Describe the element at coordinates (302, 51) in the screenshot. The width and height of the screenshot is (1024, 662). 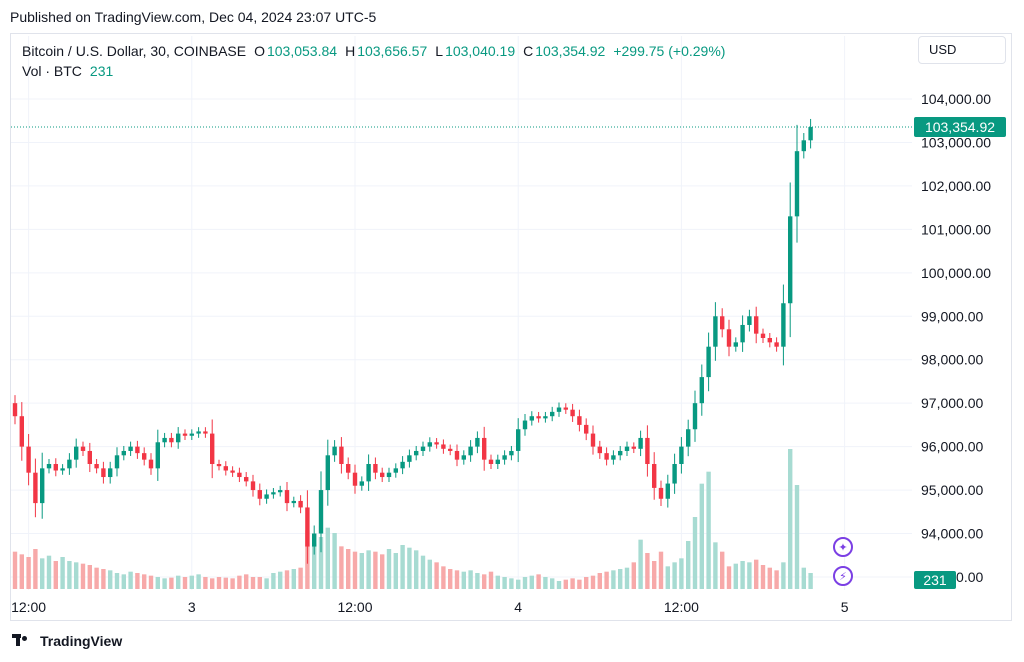
I see `open-value: 103,053.84` at that location.